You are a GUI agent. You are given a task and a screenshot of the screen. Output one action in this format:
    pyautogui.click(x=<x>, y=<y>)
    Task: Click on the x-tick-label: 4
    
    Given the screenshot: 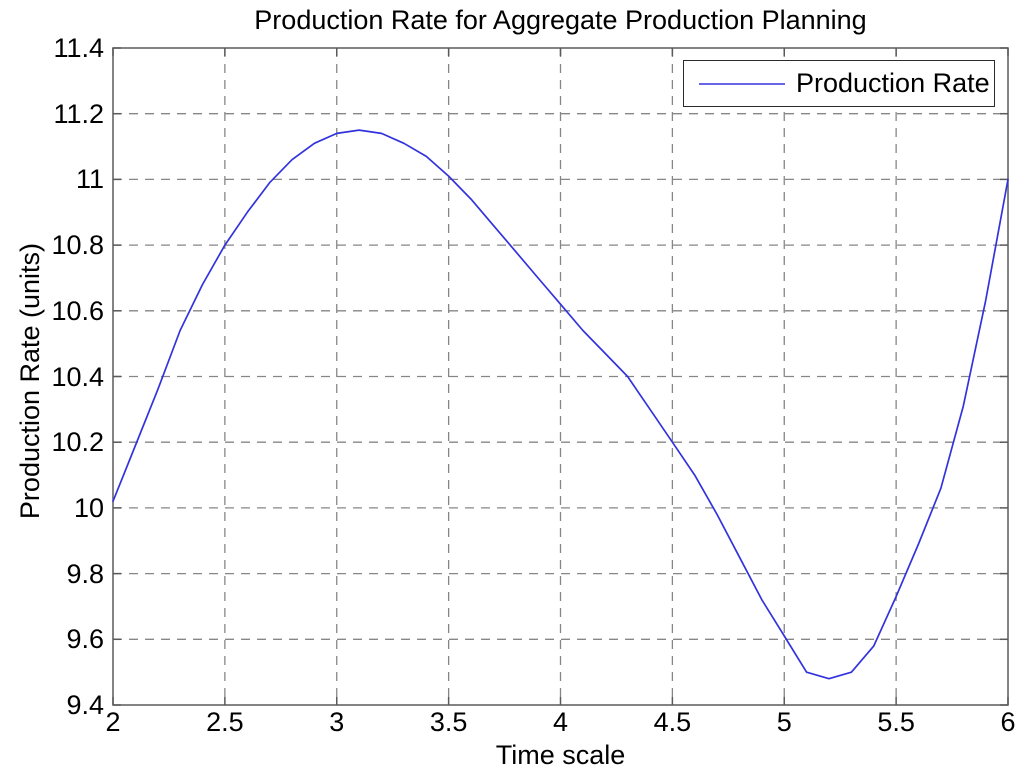 What is the action you would take?
    pyautogui.click(x=560, y=722)
    